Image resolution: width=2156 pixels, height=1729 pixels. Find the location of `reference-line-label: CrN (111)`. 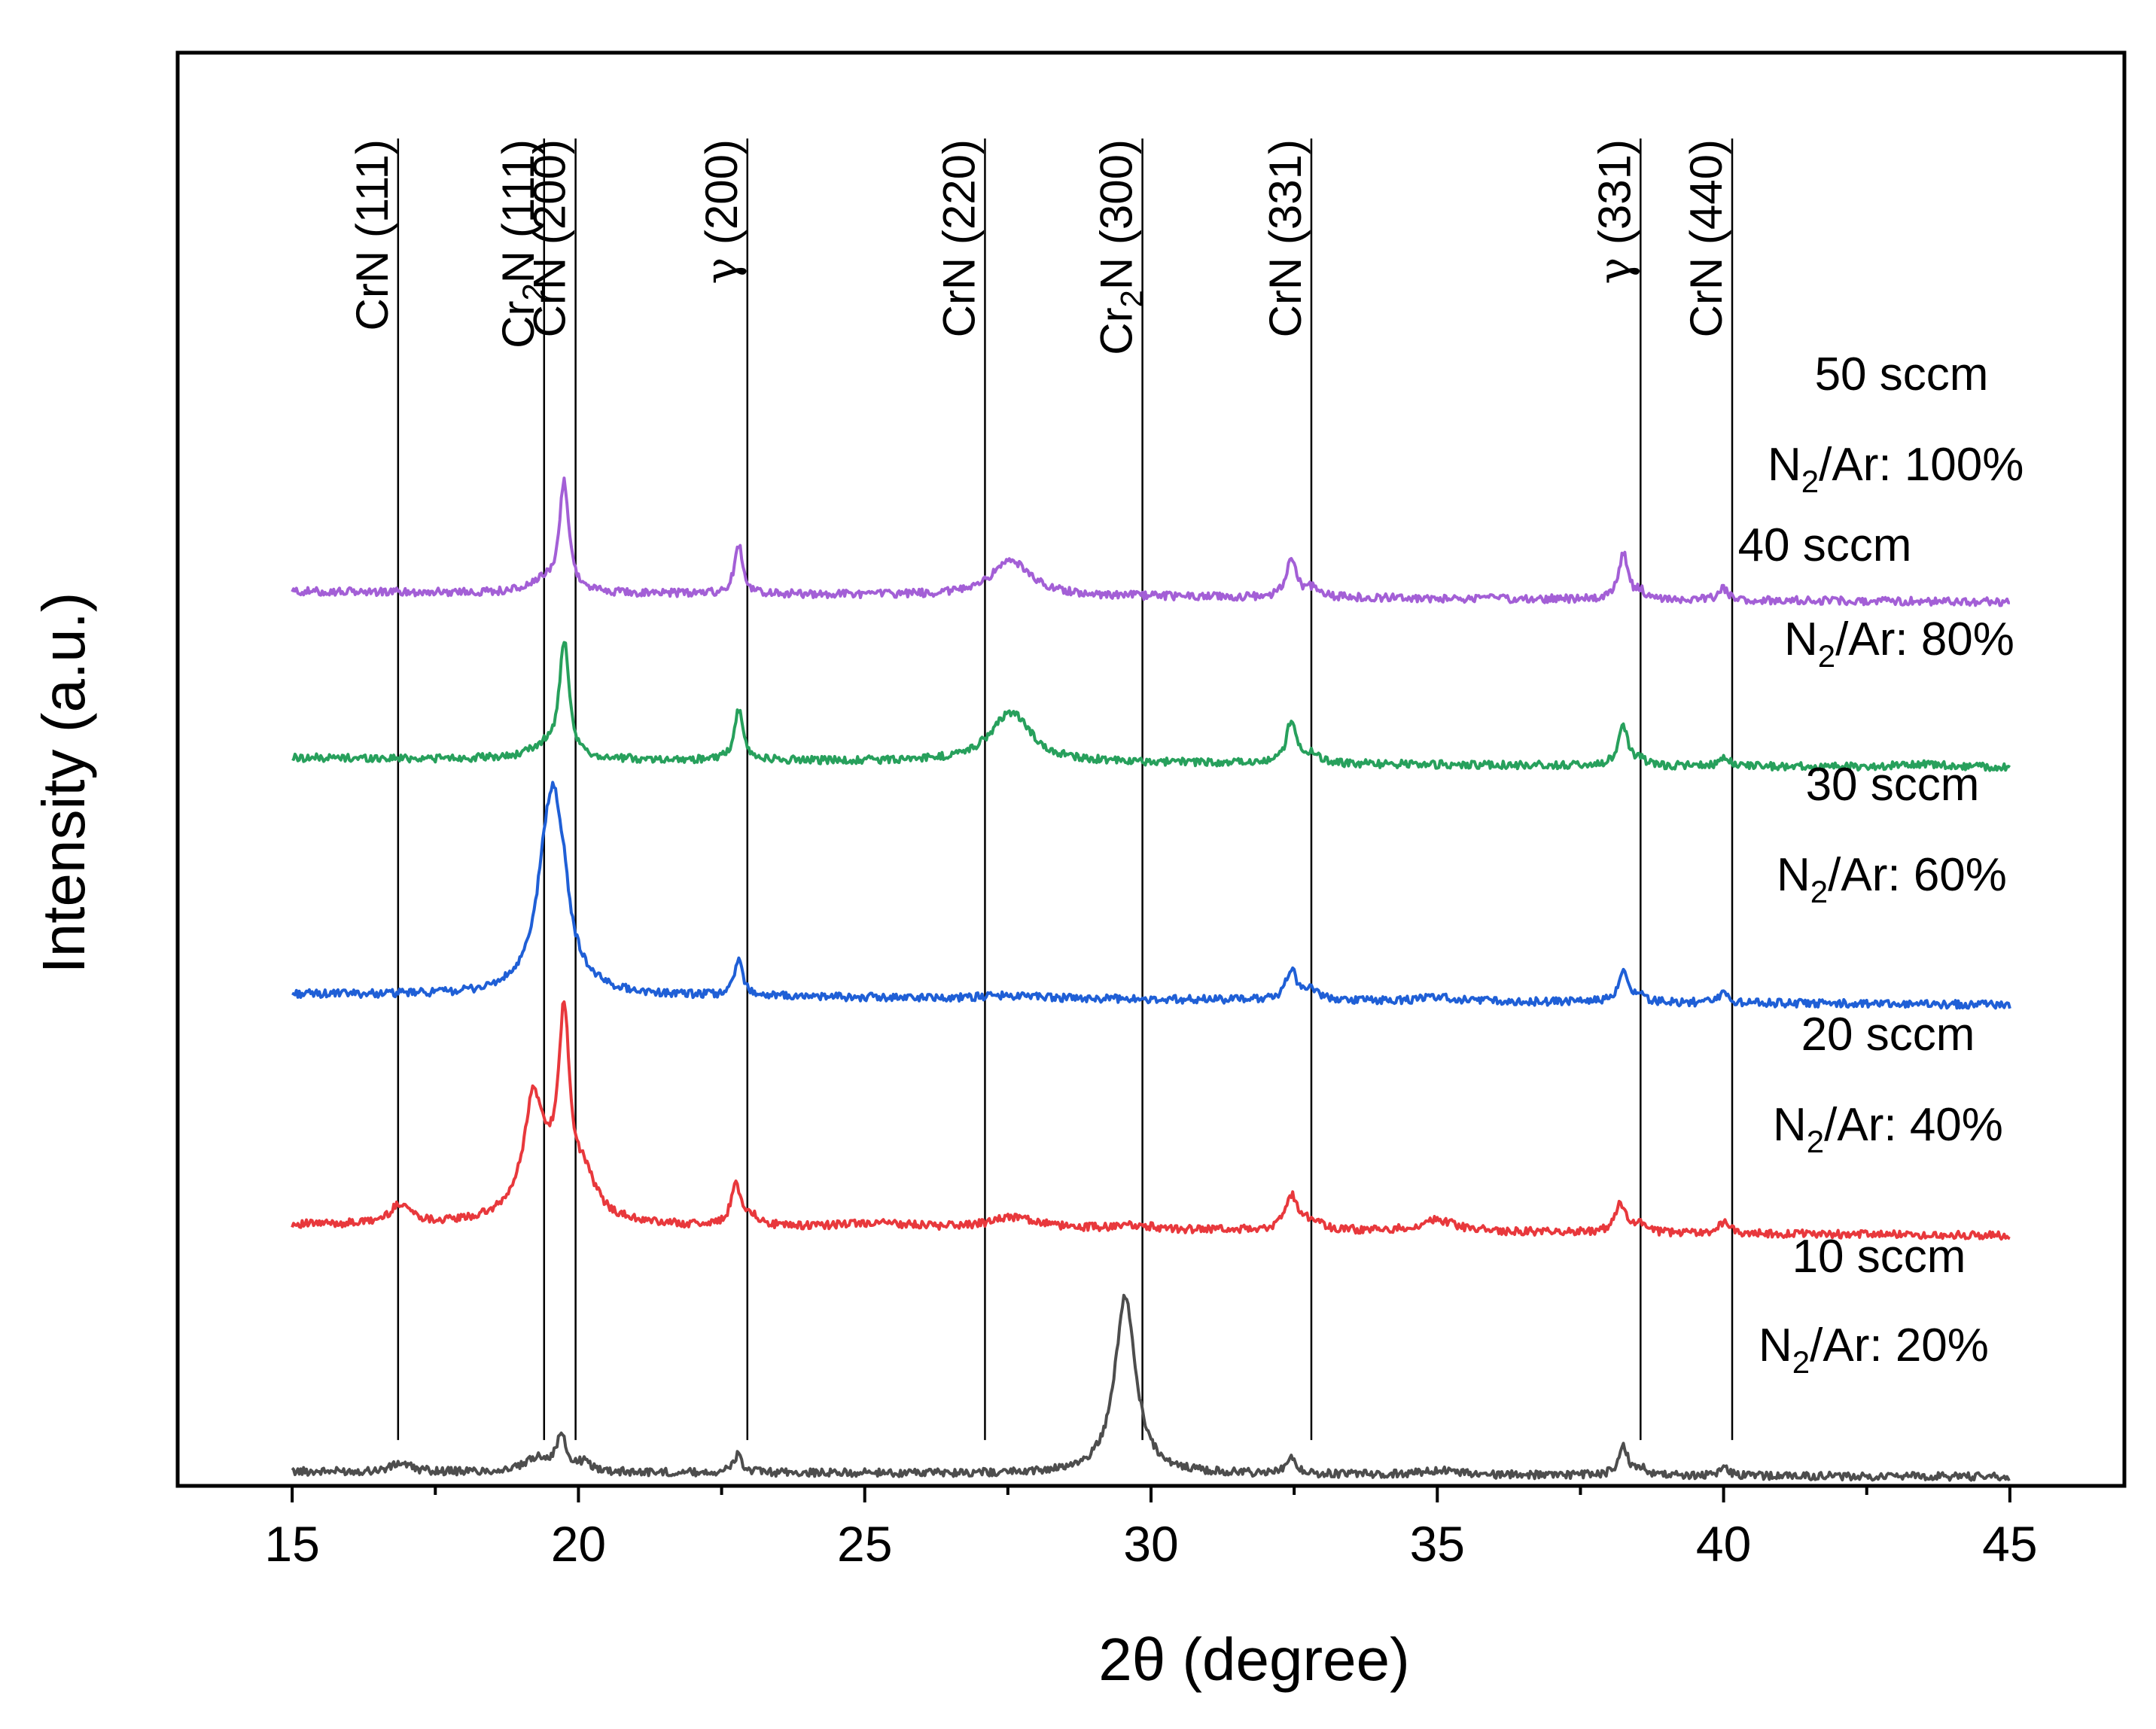

reference-line-label: CrN (111) is located at coordinates (372, 234).